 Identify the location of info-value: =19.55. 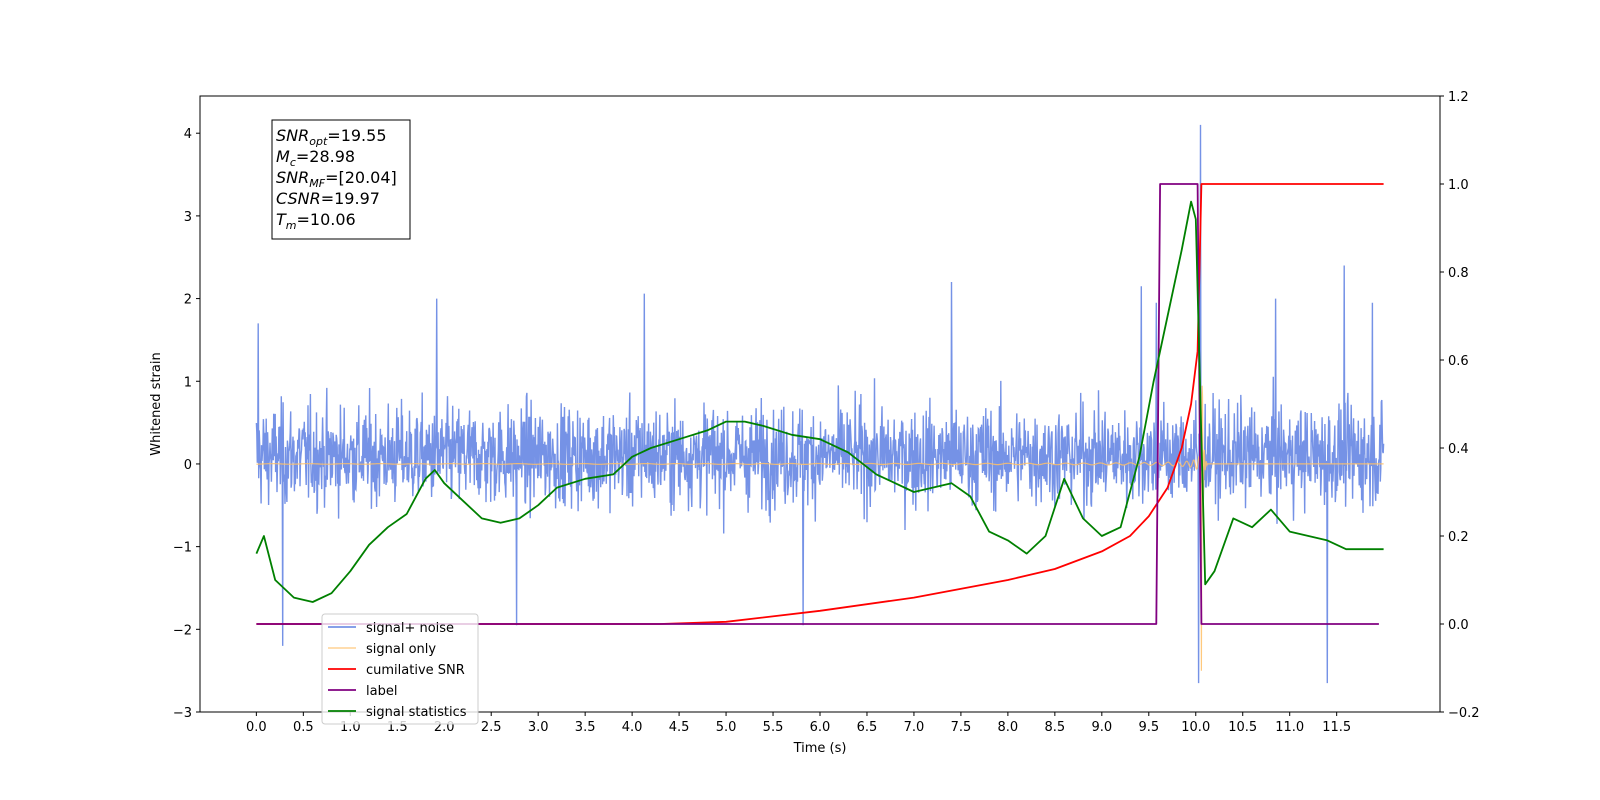
(356, 135).